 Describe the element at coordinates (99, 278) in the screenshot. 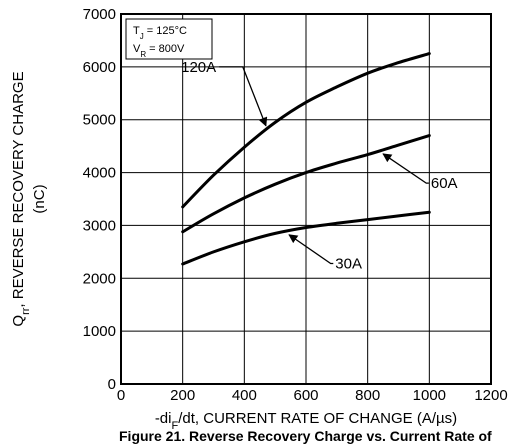

I see `y-tick-label: 2000` at that location.